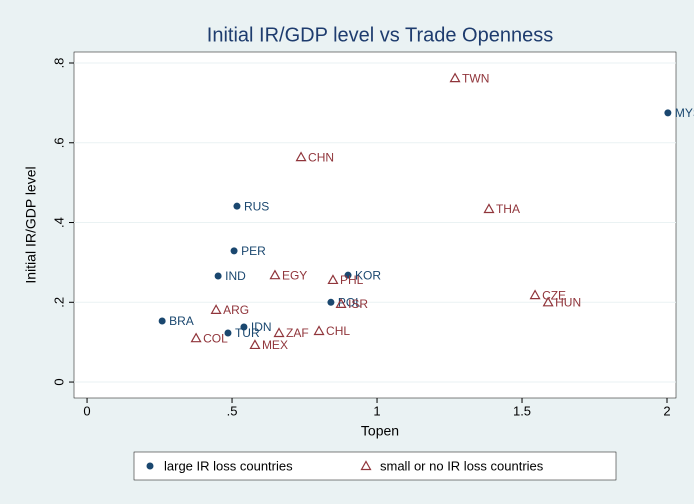 The width and height of the screenshot is (694, 504). What do you see at coordinates (228, 465) in the screenshot?
I see `legend-label: large IR loss countries` at bounding box center [228, 465].